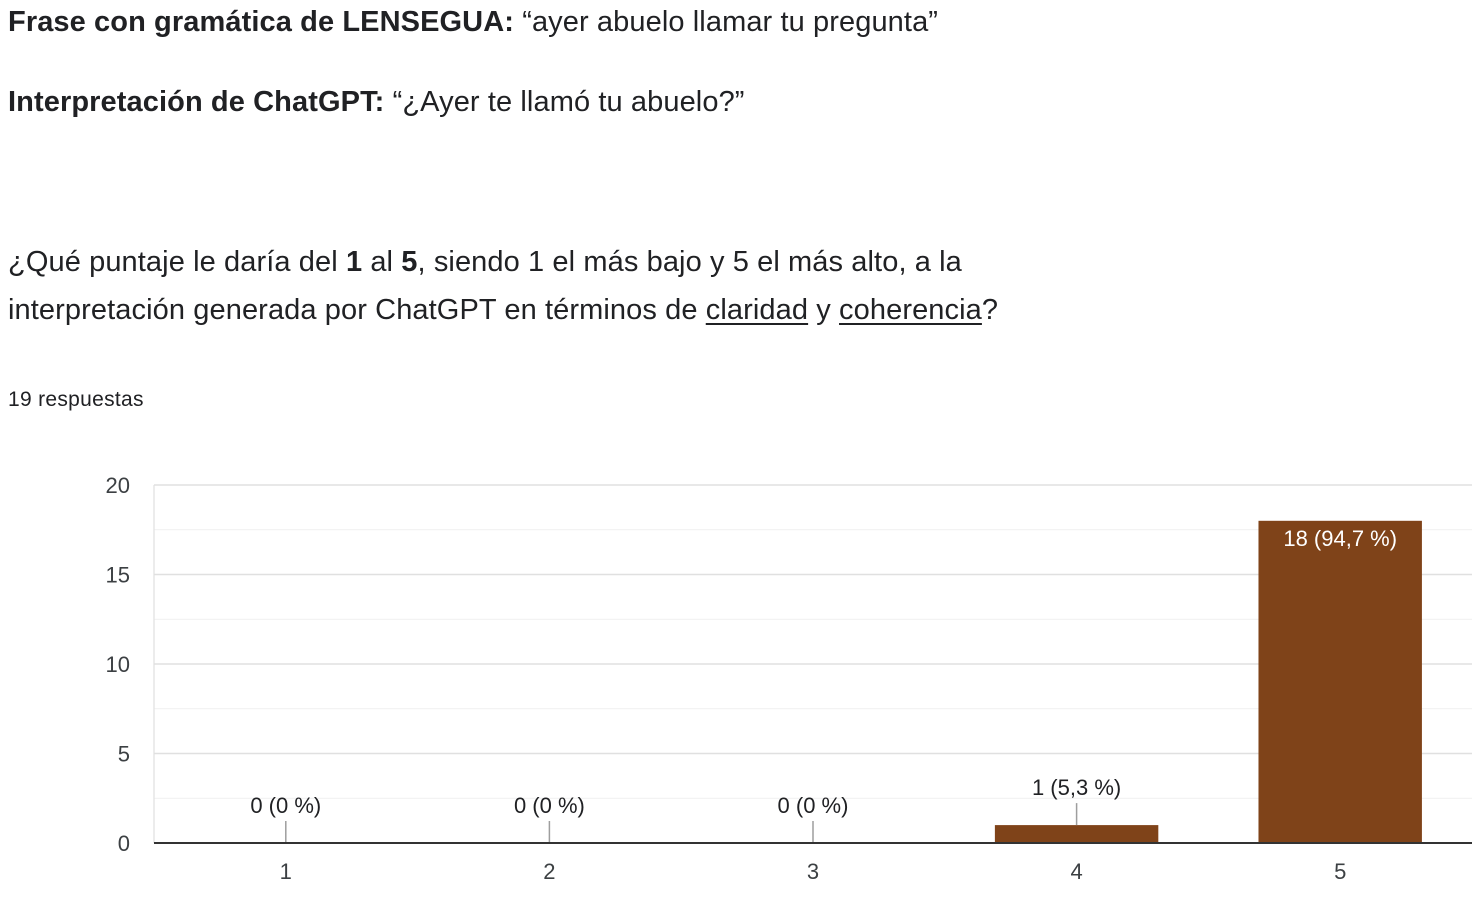 The width and height of the screenshot is (1484, 908). What do you see at coordinates (354, 262) in the screenshot?
I see `question-bold-min: 1` at bounding box center [354, 262].